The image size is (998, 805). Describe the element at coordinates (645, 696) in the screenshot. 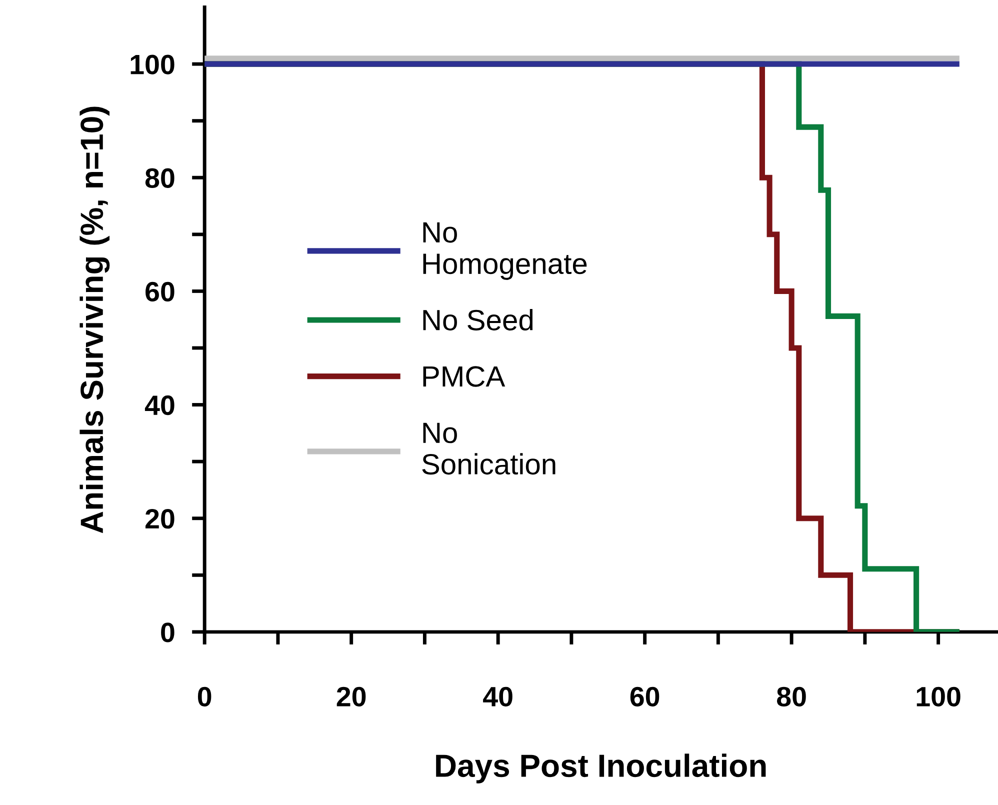

I see `x-tick-label: 60` at that location.